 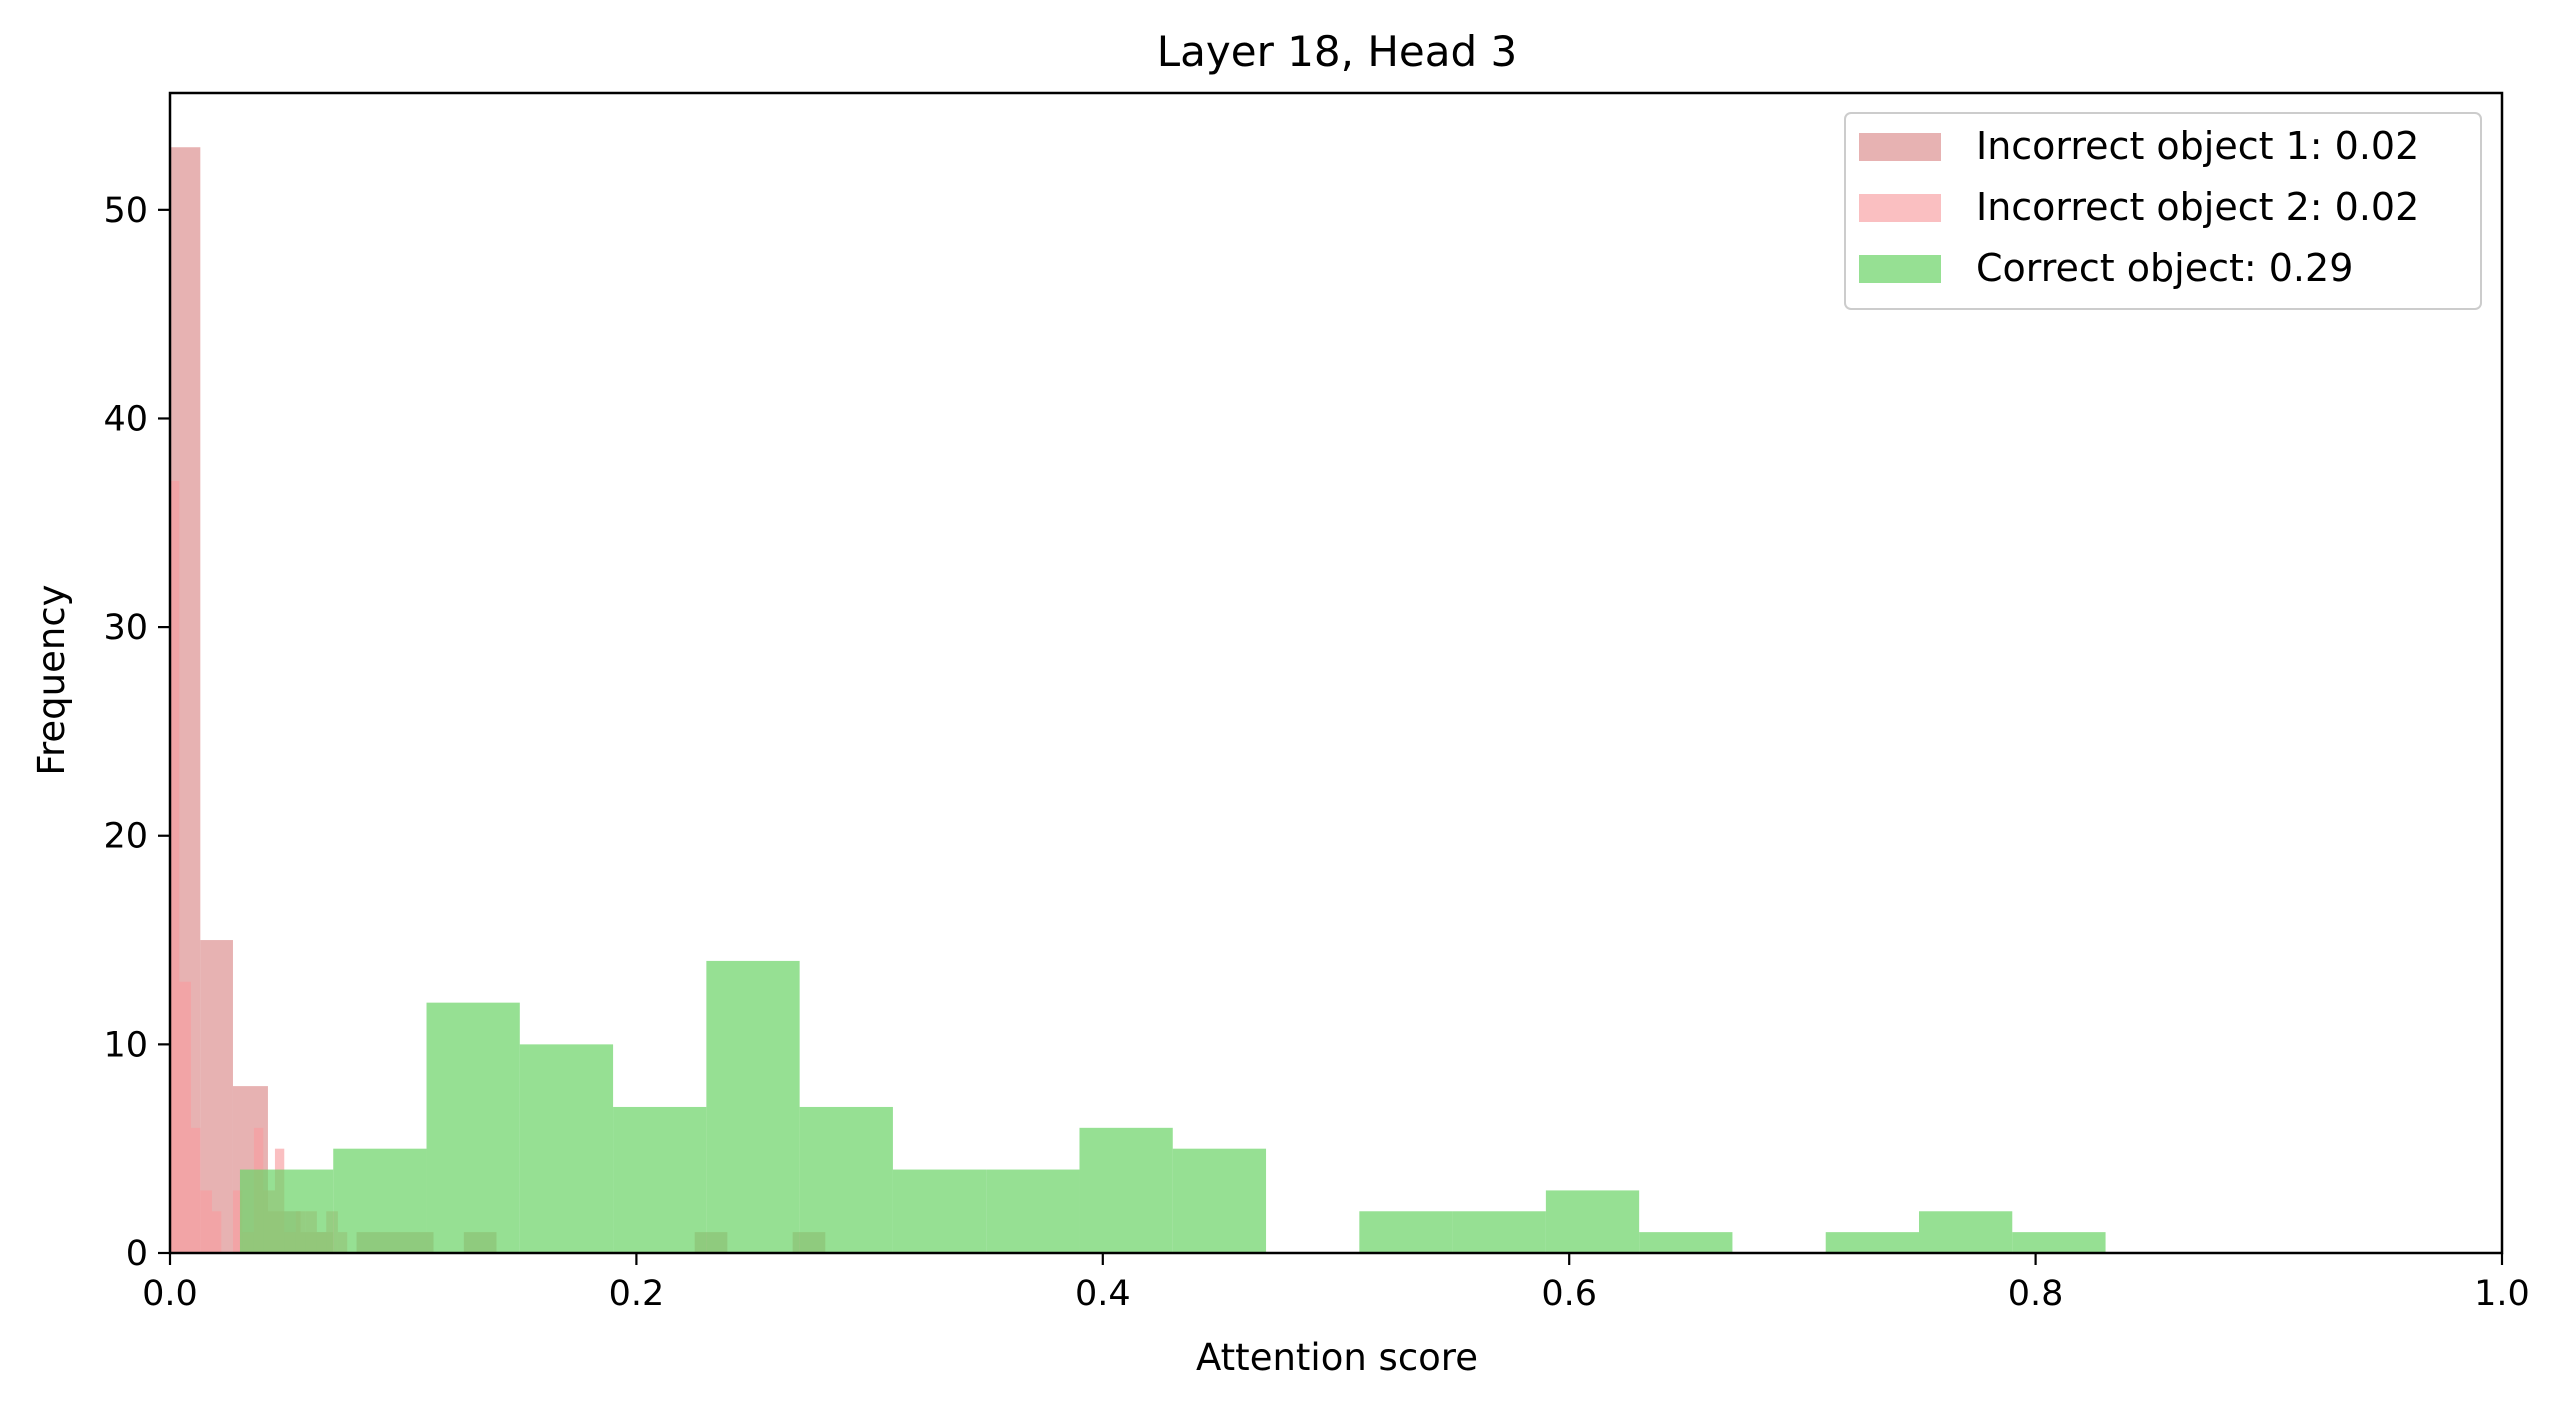 I want to click on x-tick-label: 0.8, so click(x=2036, y=1294).